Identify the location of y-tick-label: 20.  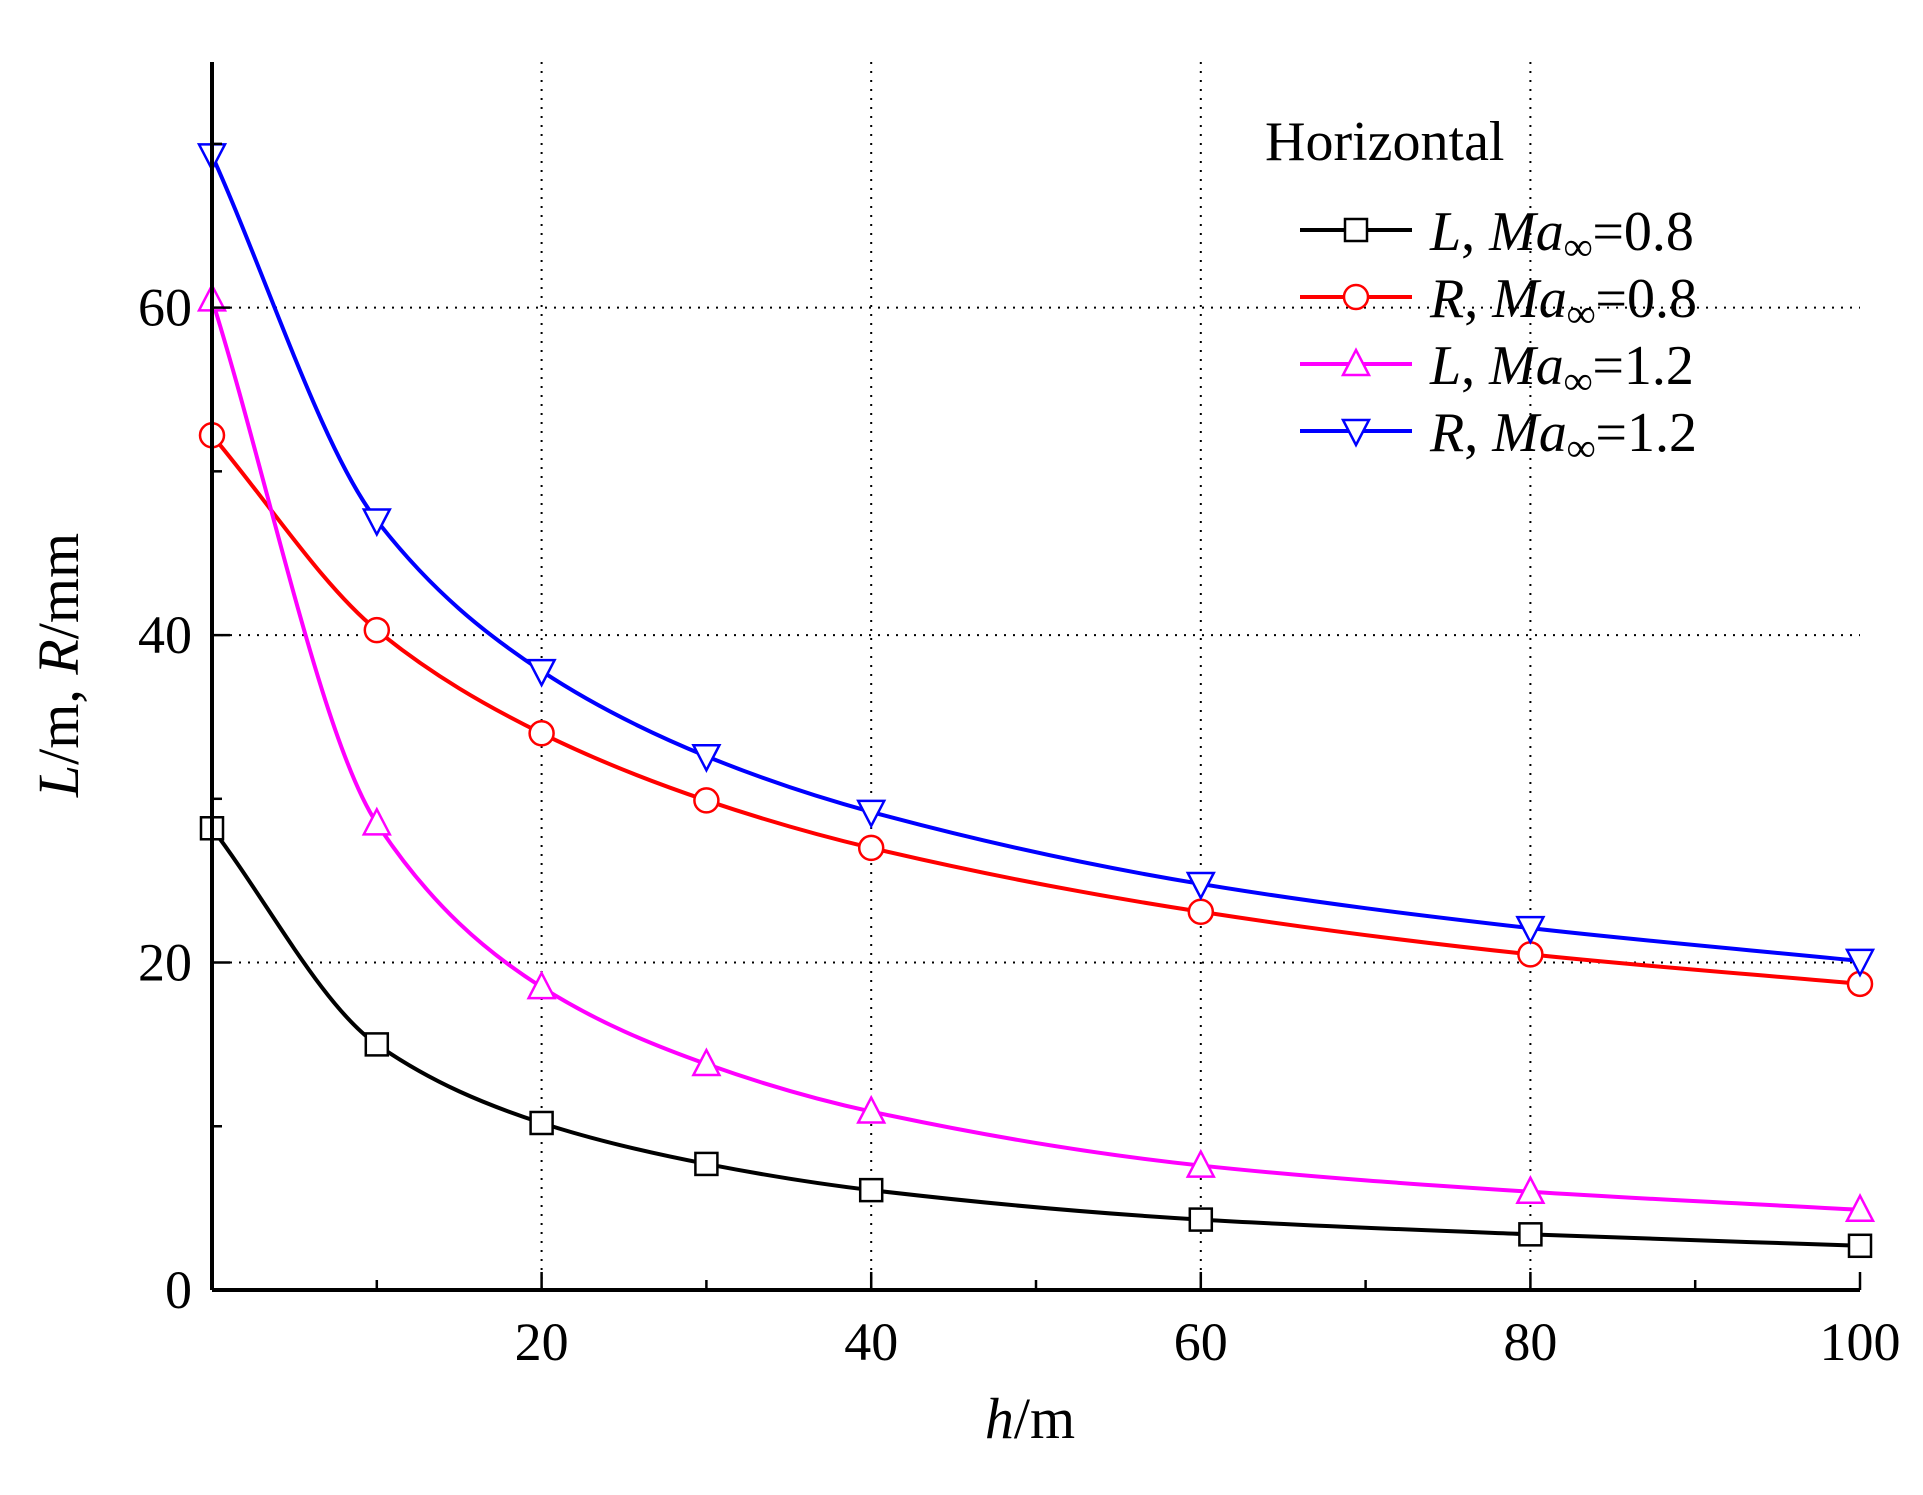
(165, 963).